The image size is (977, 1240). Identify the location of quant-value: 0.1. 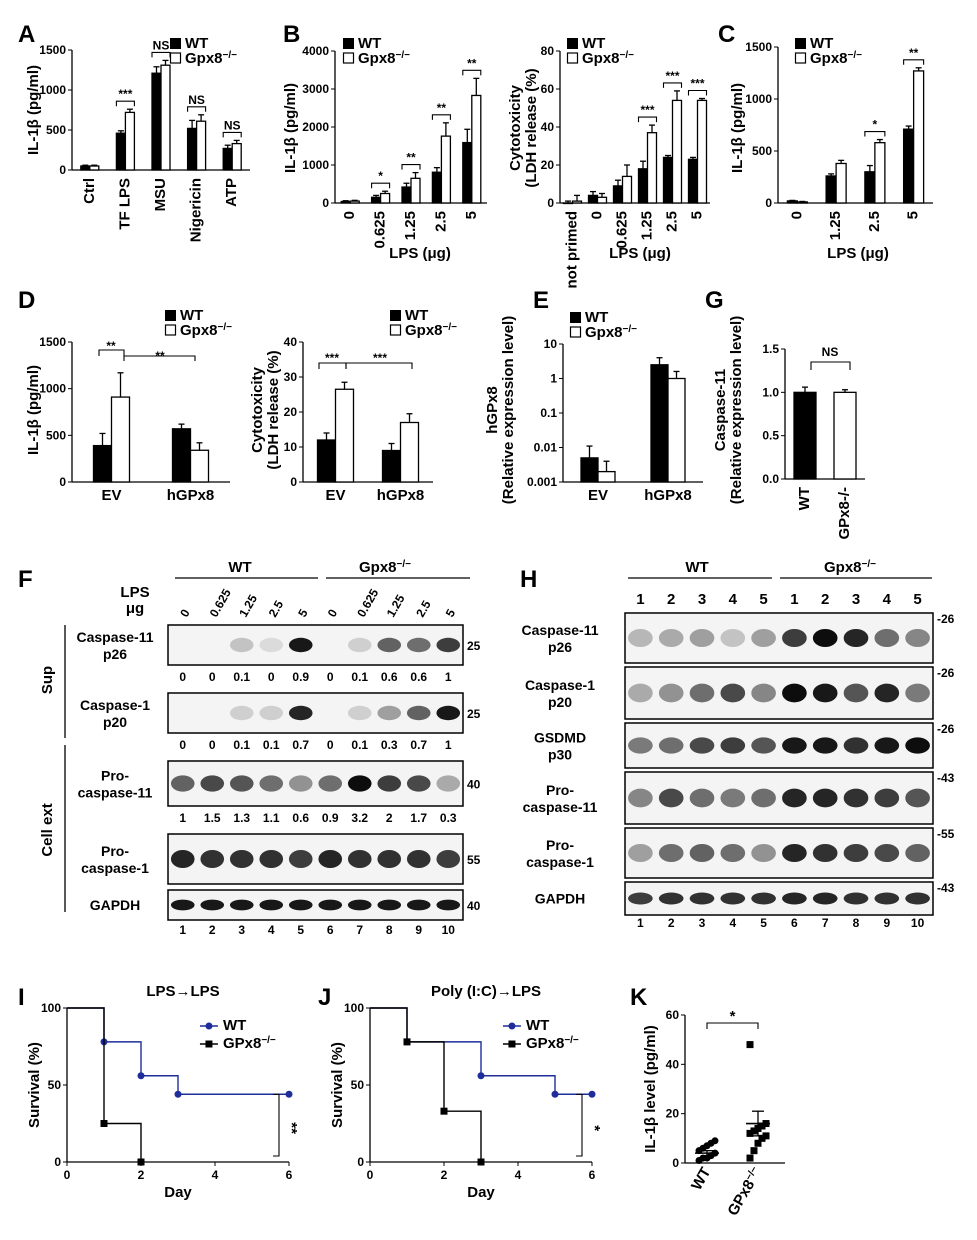
(359, 745).